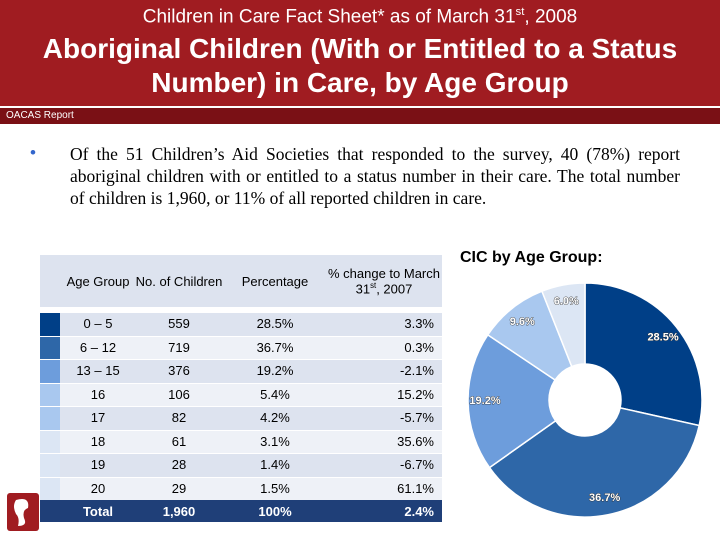  I want to click on column-header: Percentage, so click(275, 281).